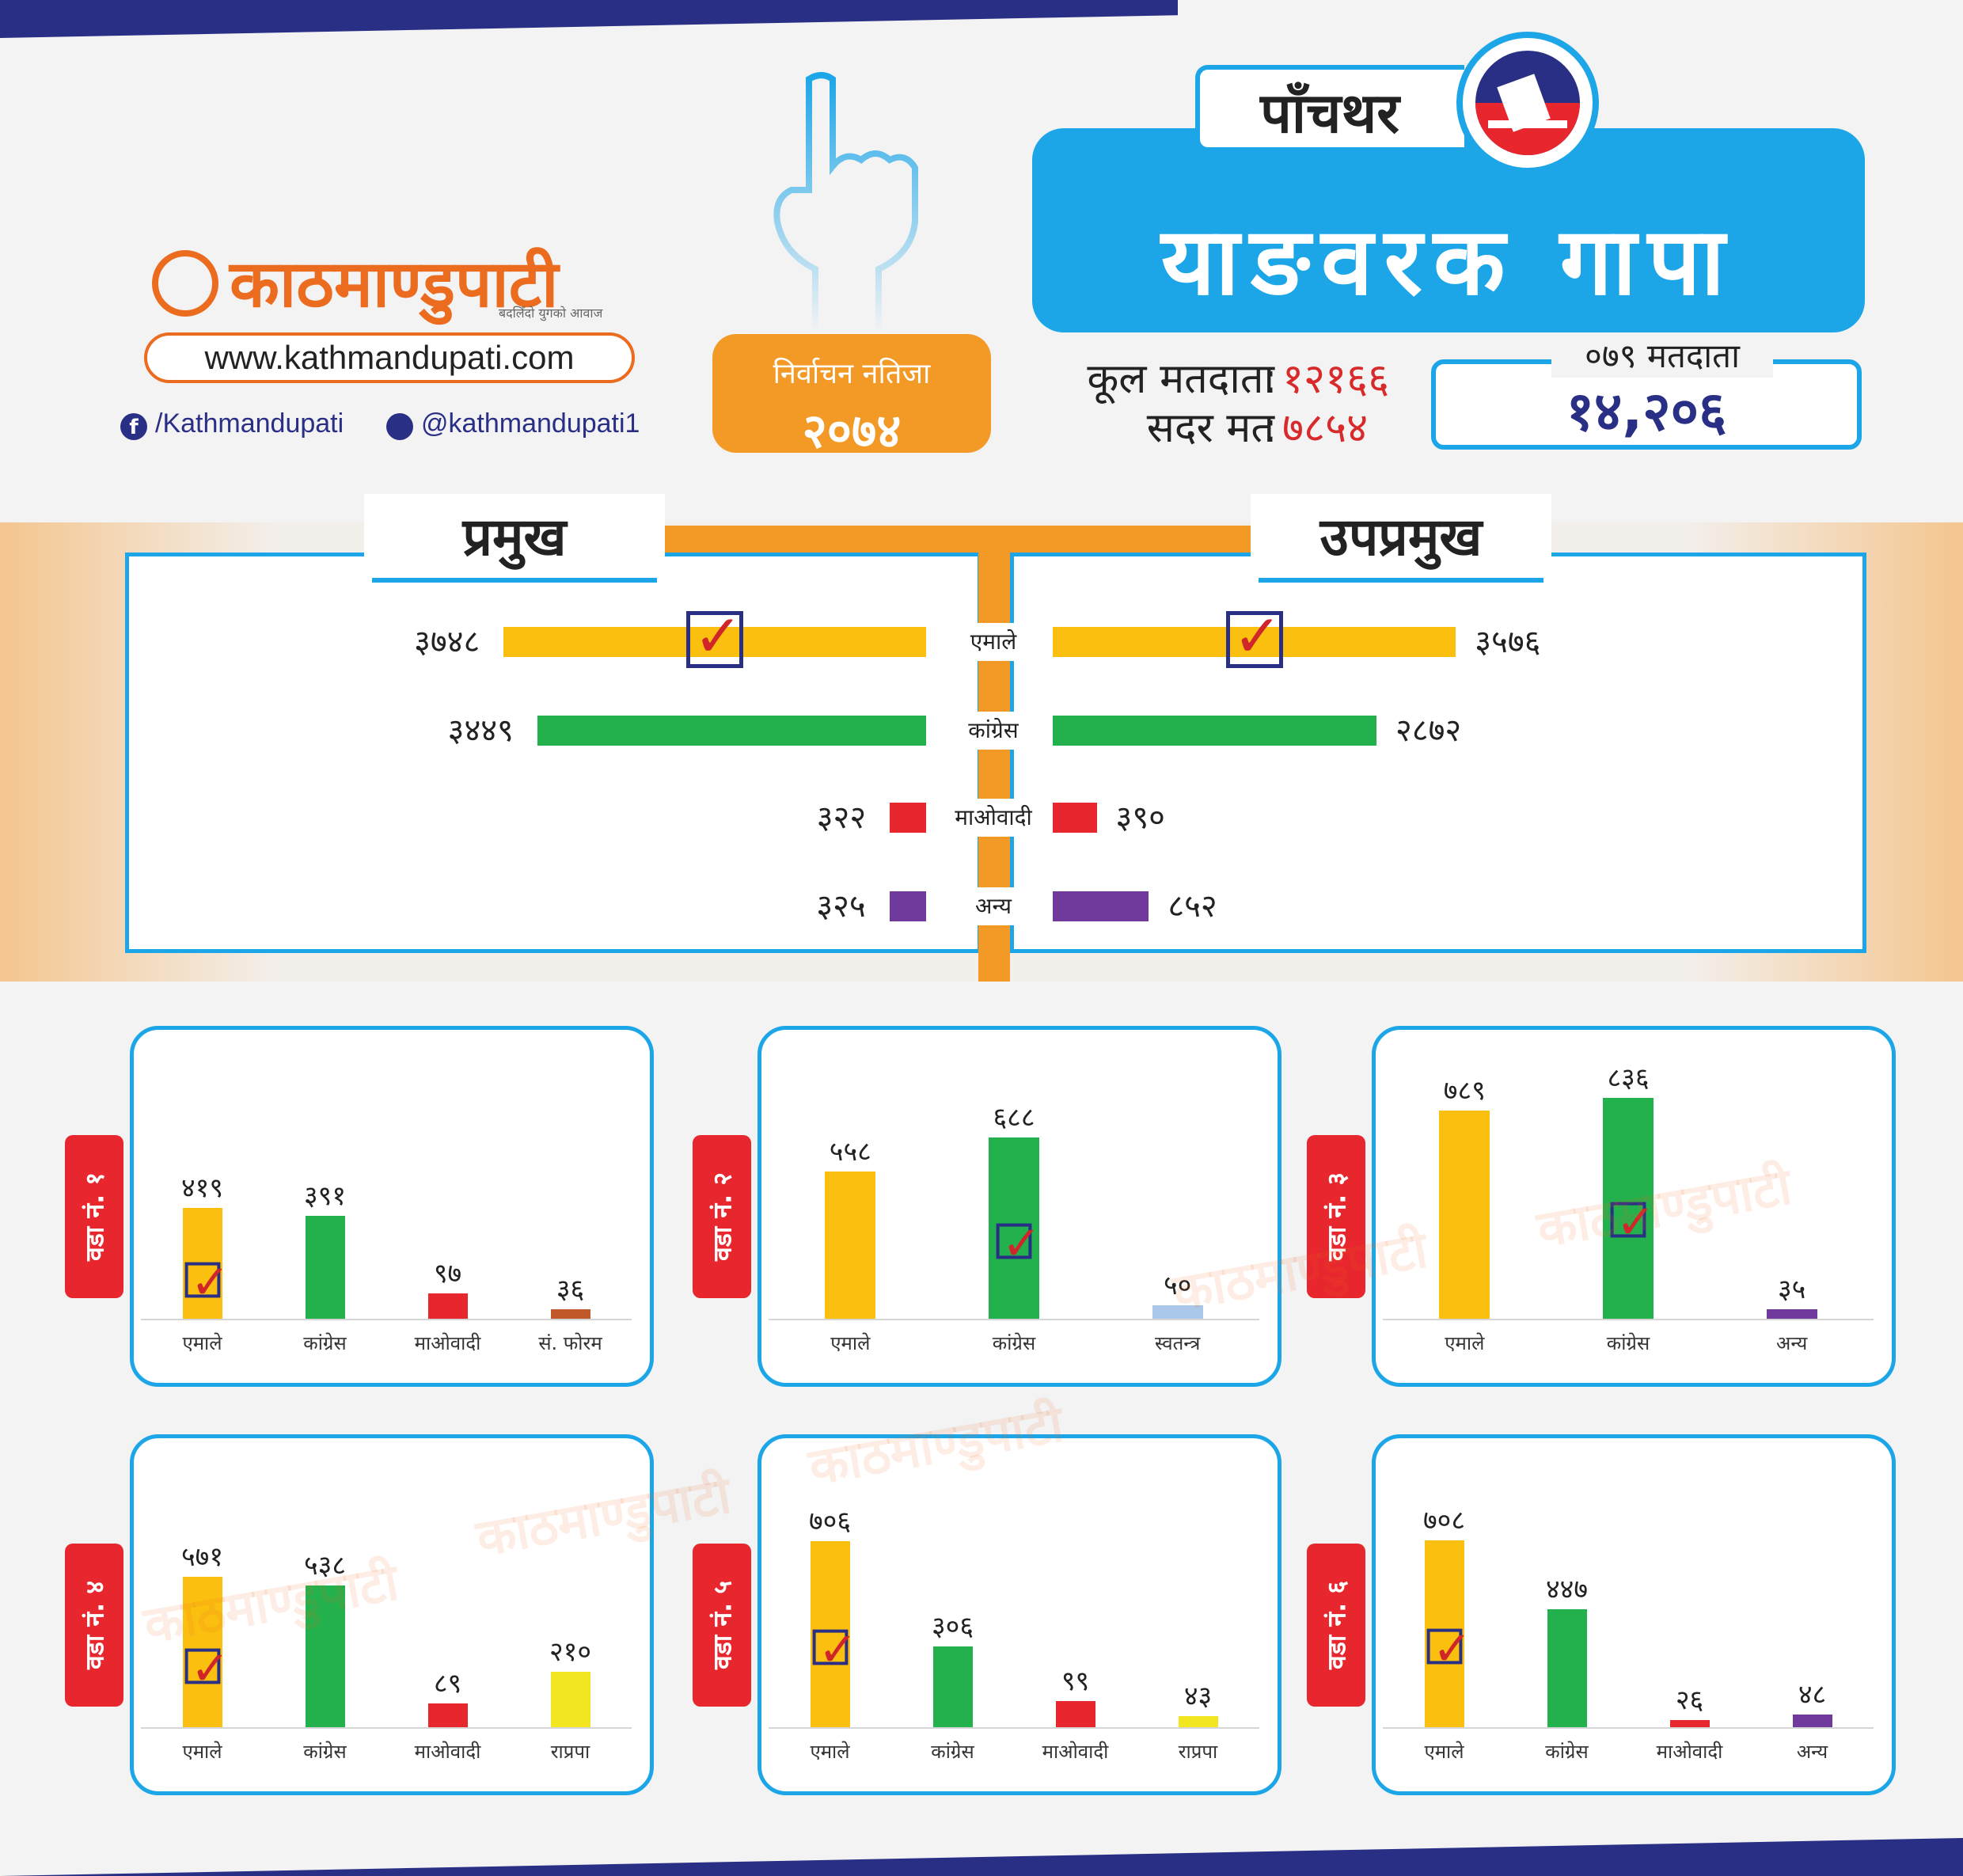 This screenshot has height=1876, width=1963. Describe the element at coordinates (1329, 113) in the screenshot. I see `district-name: पाँचथर` at that location.